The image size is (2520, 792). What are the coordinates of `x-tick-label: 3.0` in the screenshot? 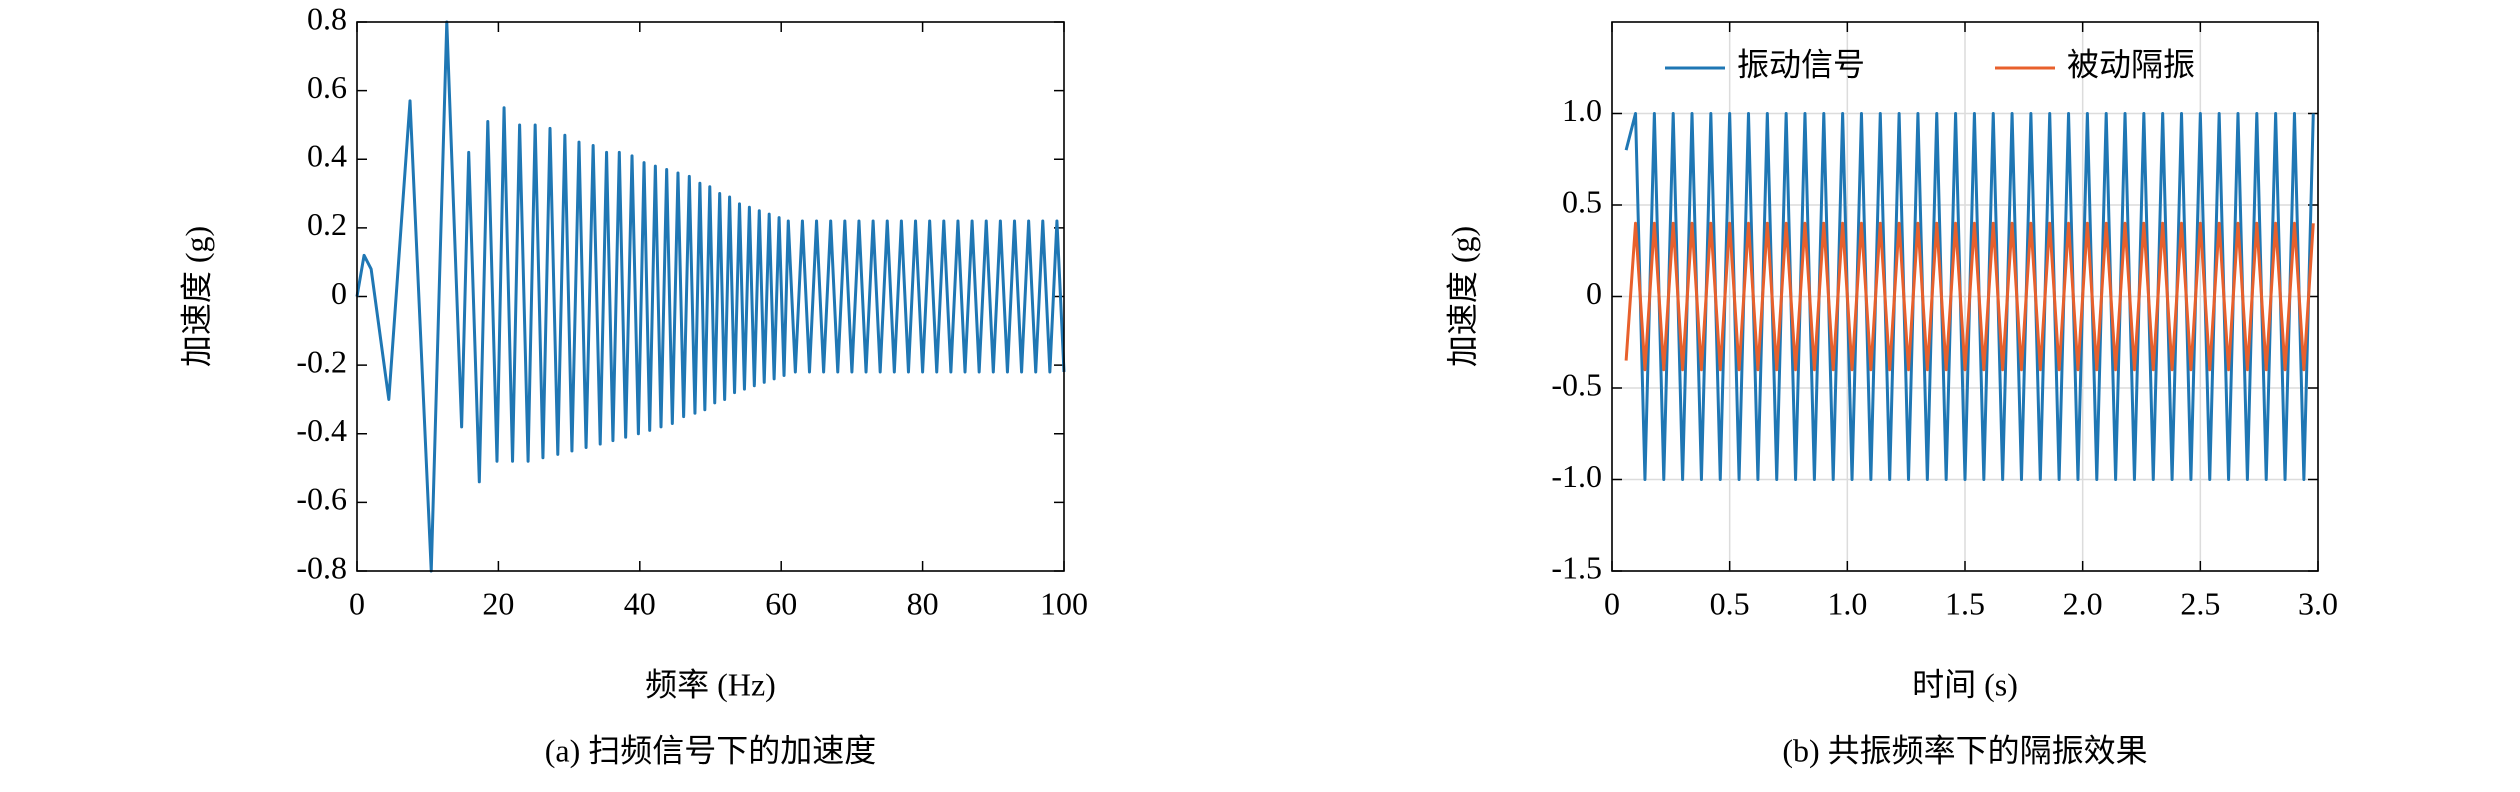 It's located at (2318, 603).